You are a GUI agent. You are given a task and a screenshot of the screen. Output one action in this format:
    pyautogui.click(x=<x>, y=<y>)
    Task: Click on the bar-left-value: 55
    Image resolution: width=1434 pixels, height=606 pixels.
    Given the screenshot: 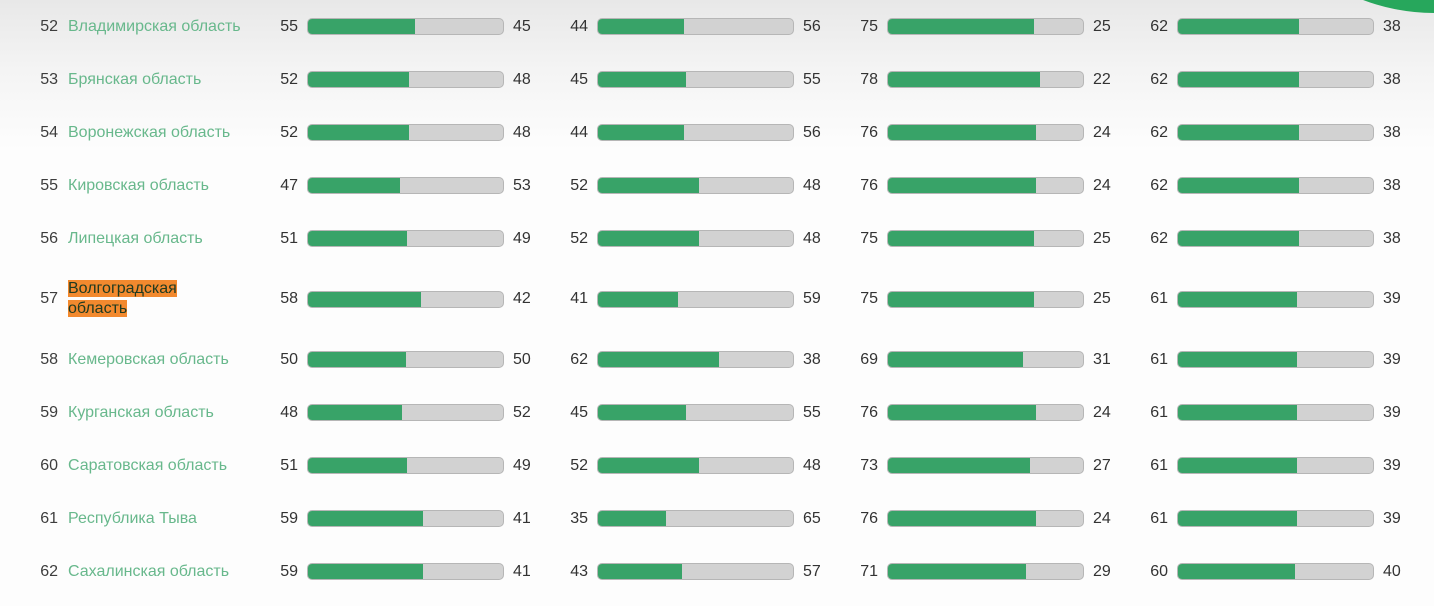 What is the action you would take?
    pyautogui.click(x=289, y=26)
    